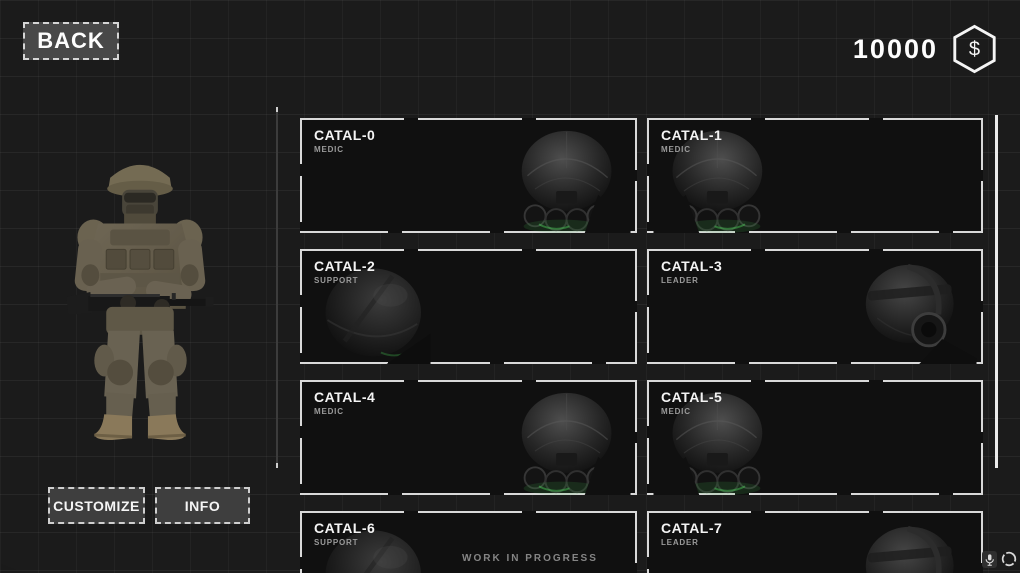 This screenshot has width=1020, height=573. What do you see at coordinates (468, 175) in the screenshot?
I see `roster-card: CATAL-0 MEDIC` at bounding box center [468, 175].